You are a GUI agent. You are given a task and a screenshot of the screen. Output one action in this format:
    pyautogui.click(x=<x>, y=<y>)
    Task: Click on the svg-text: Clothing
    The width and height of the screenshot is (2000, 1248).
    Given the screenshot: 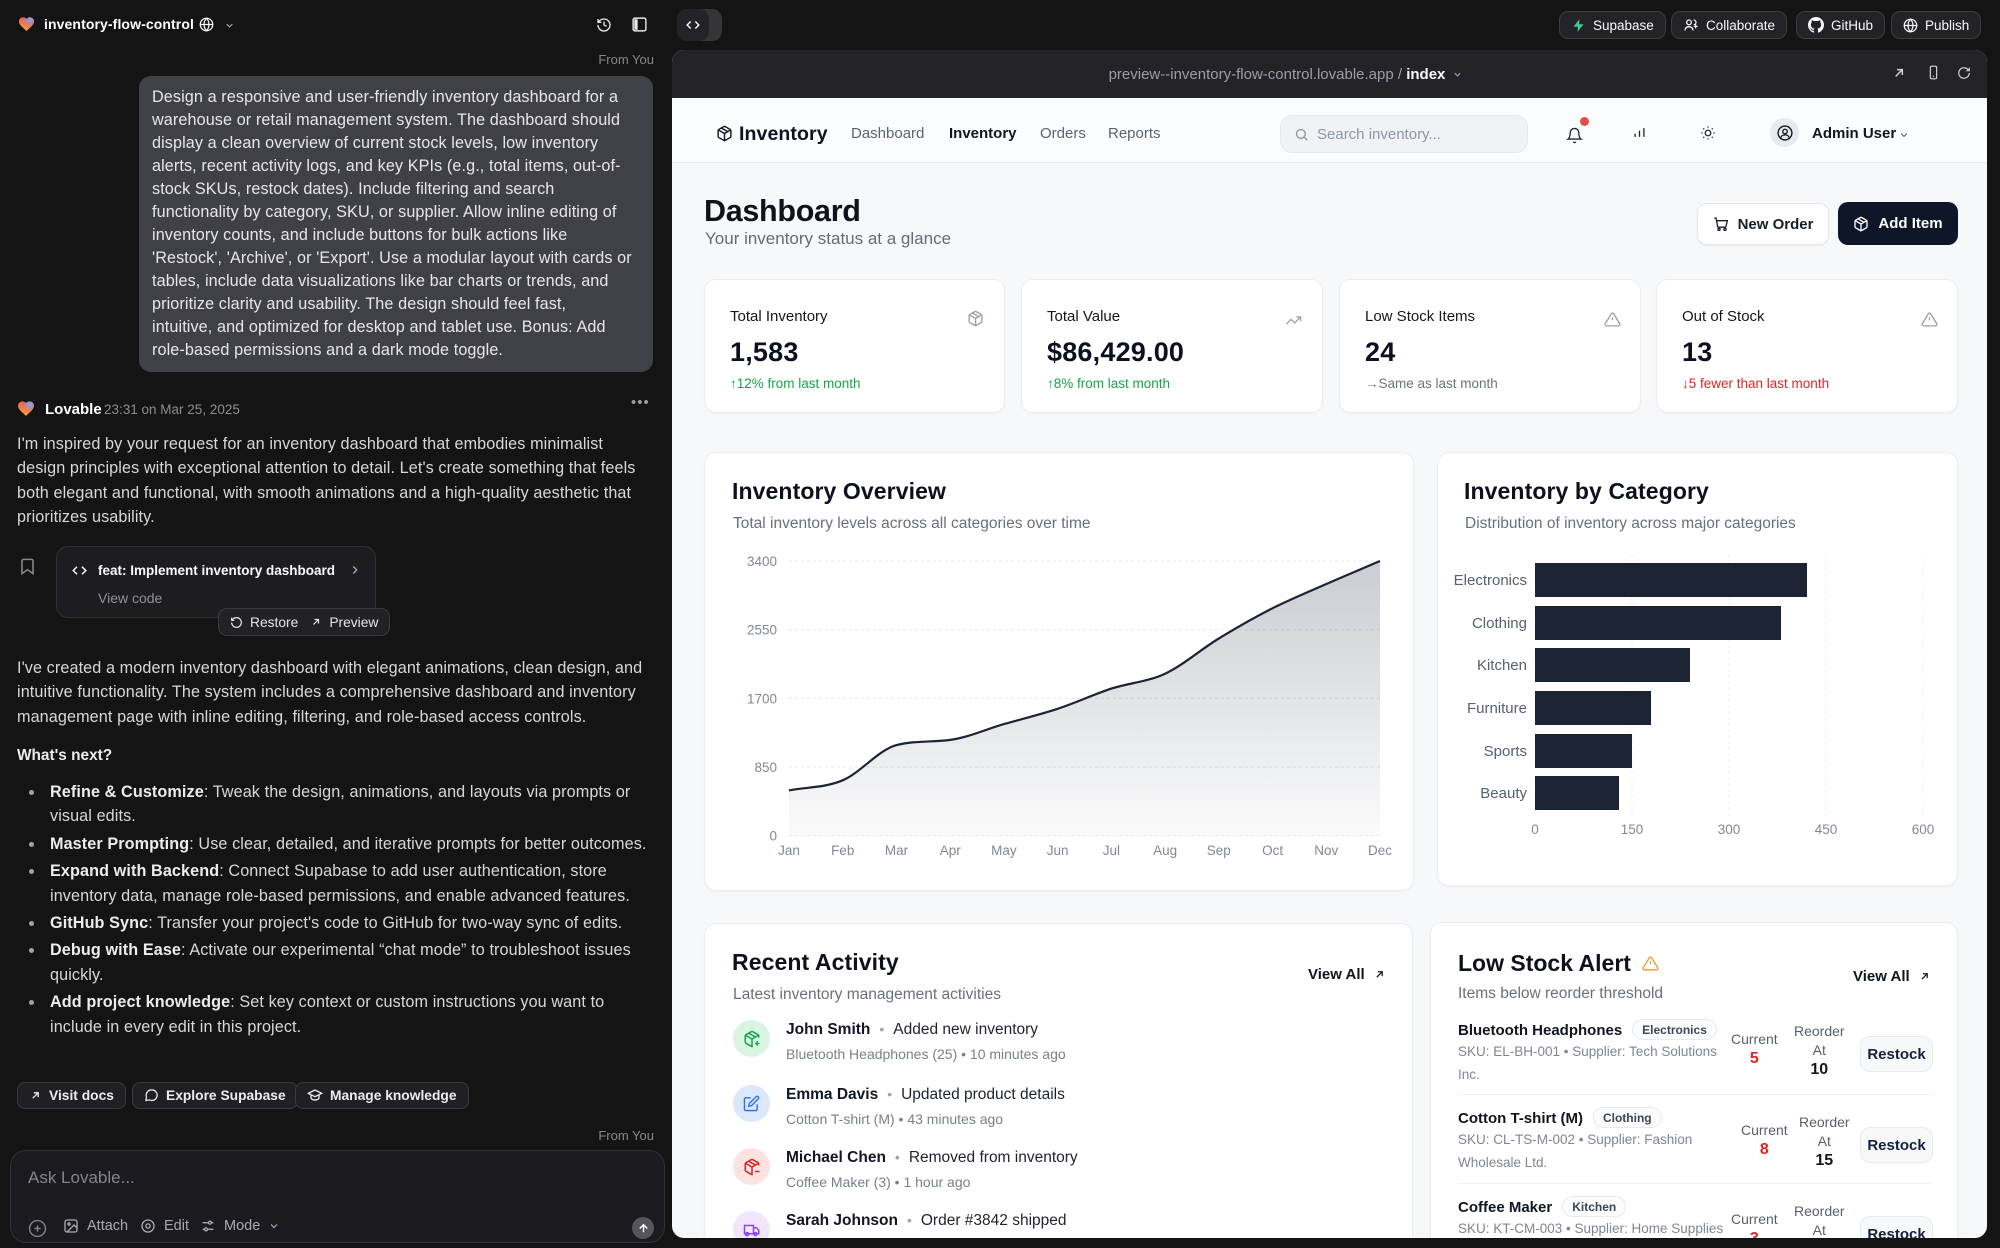 What is the action you would take?
    pyautogui.click(x=1499, y=623)
    